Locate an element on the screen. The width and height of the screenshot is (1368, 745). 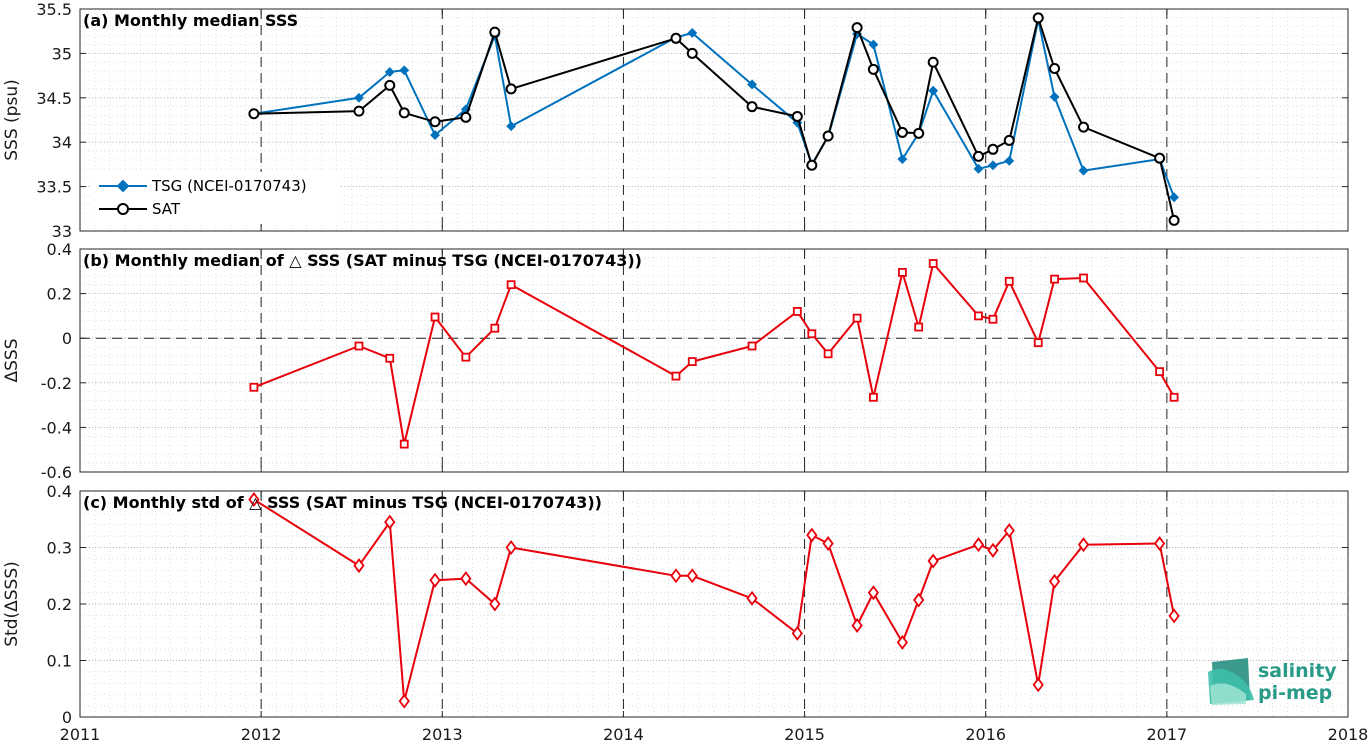
y-tick-label: -0.4 is located at coordinates (56, 427).